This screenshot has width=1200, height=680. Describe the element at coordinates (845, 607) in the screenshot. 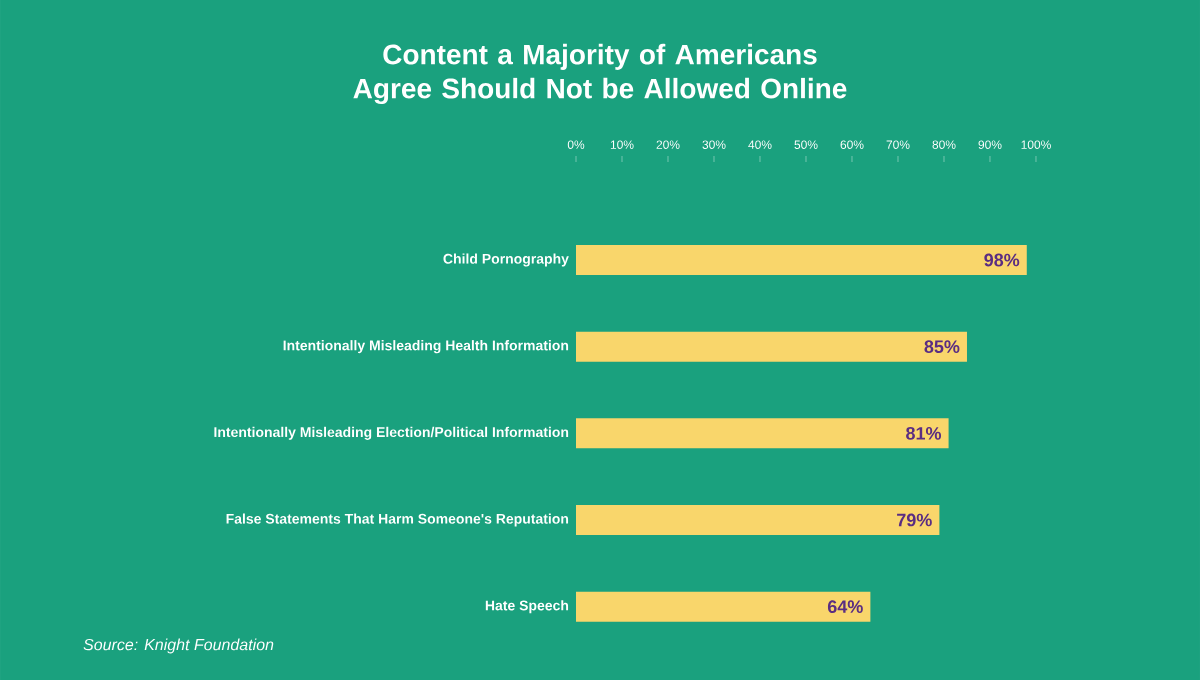

I see `data-label: 64%` at that location.